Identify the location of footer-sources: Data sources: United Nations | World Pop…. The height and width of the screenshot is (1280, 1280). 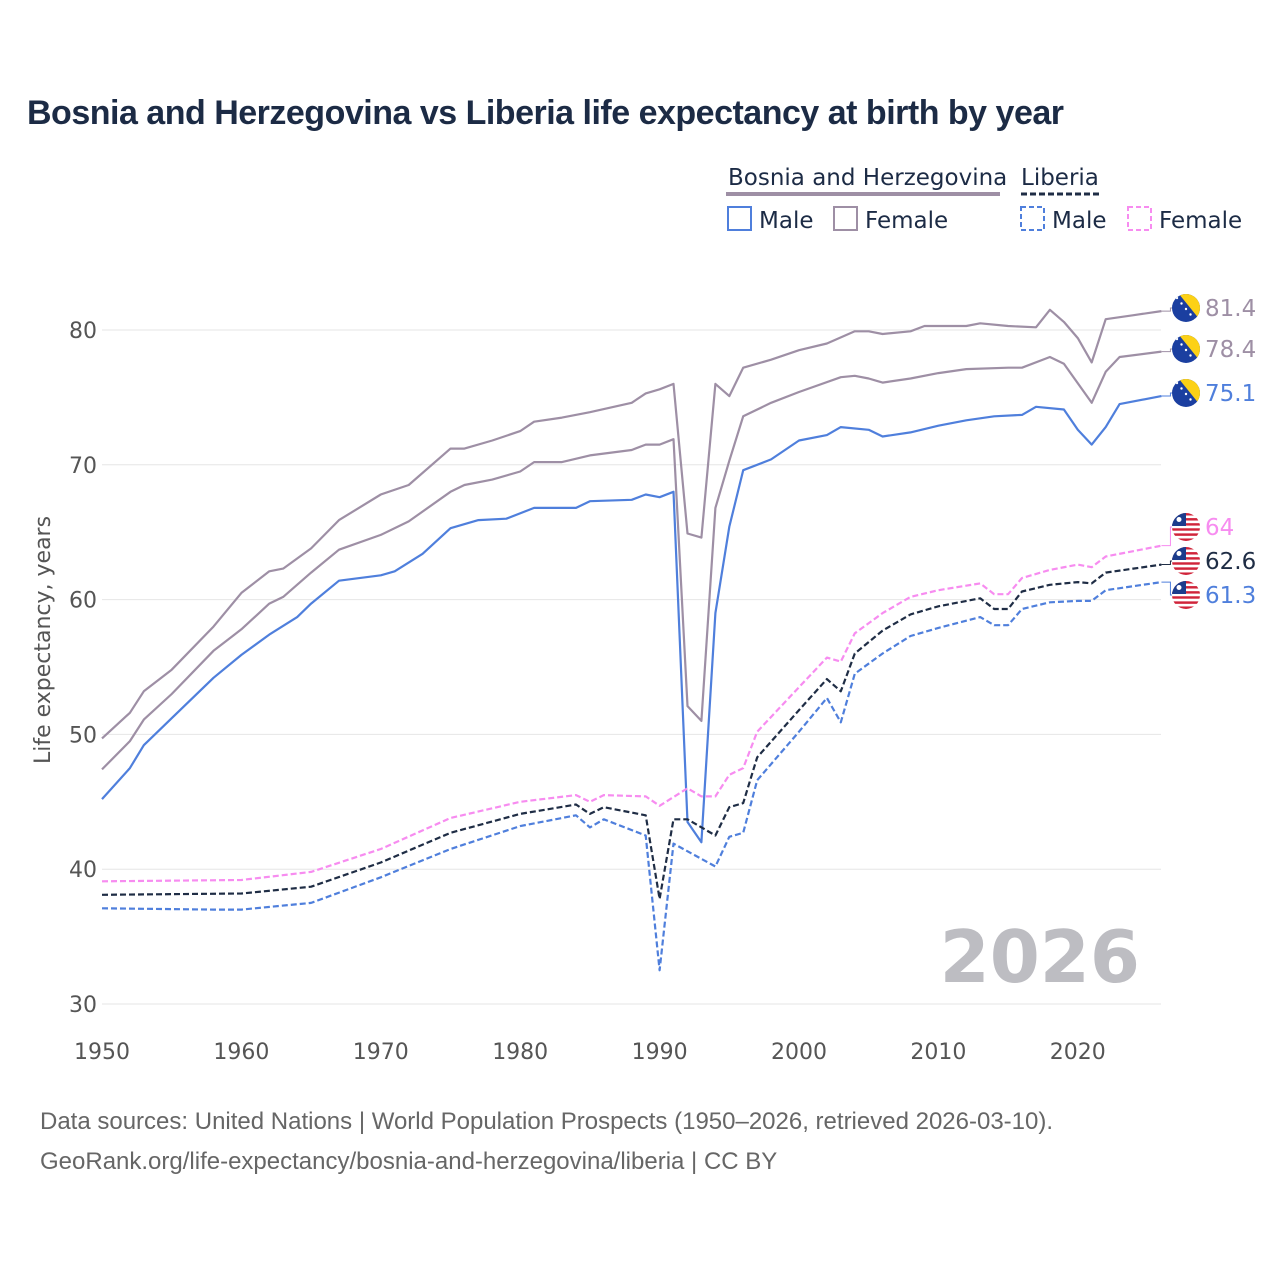
(547, 1121).